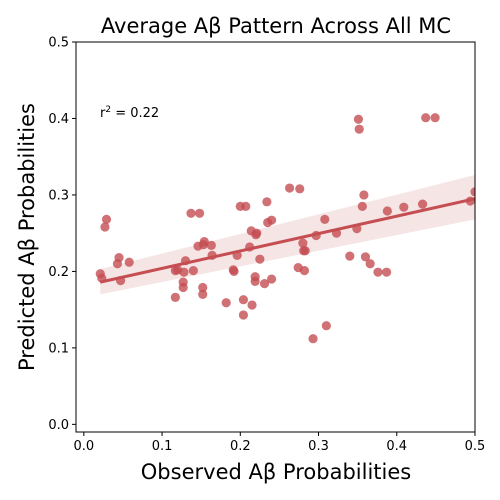  I want to click on y-tick-label: 0.3, so click(58, 195).